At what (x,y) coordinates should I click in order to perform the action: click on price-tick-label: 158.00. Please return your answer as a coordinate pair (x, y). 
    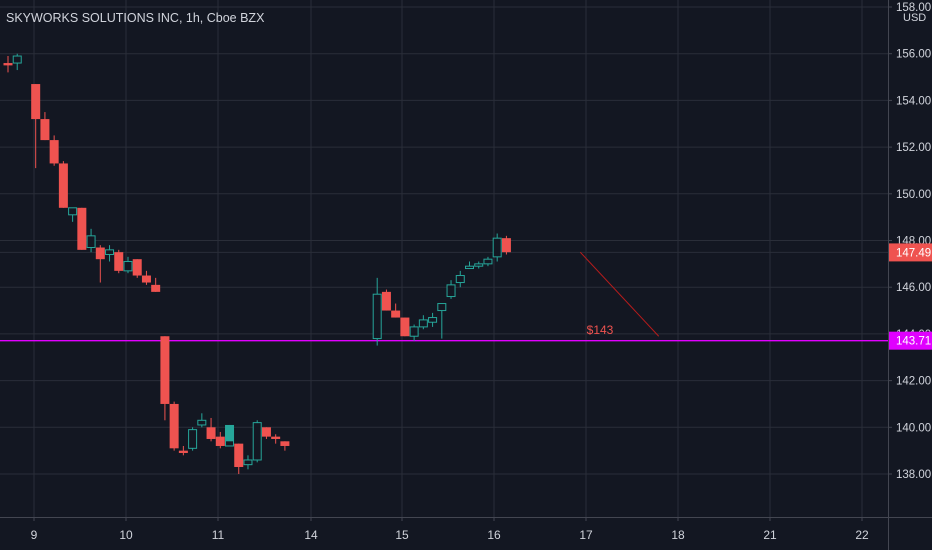
    Looking at the image, I should click on (913, 8).